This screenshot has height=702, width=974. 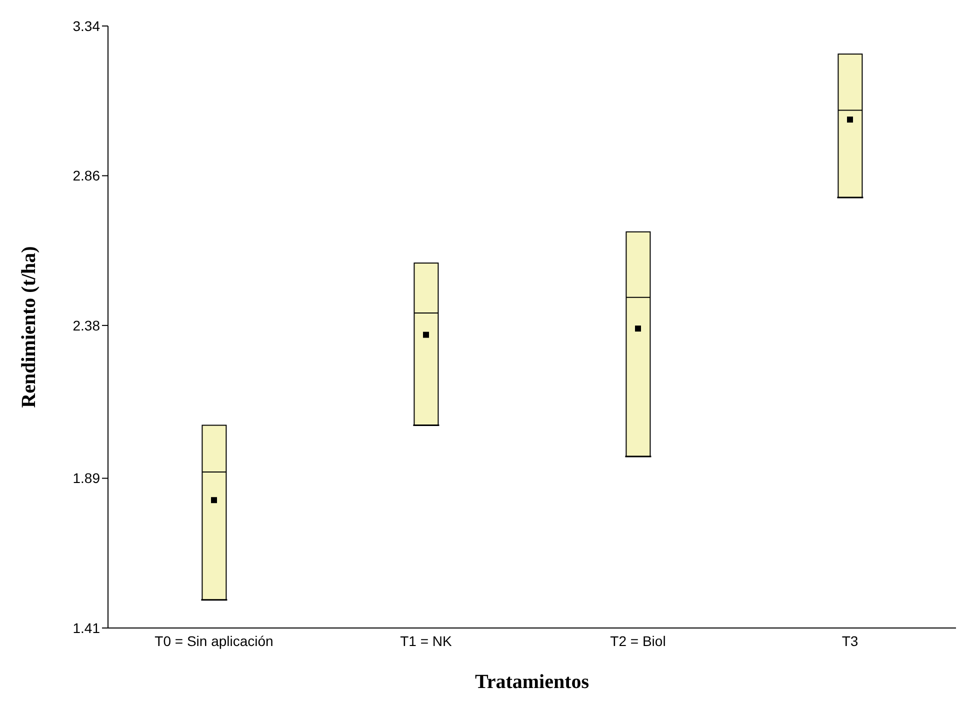 What do you see at coordinates (214, 640) in the screenshot?
I see `x-tick-label: T0 = Sin aplicación` at bounding box center [214, 640].